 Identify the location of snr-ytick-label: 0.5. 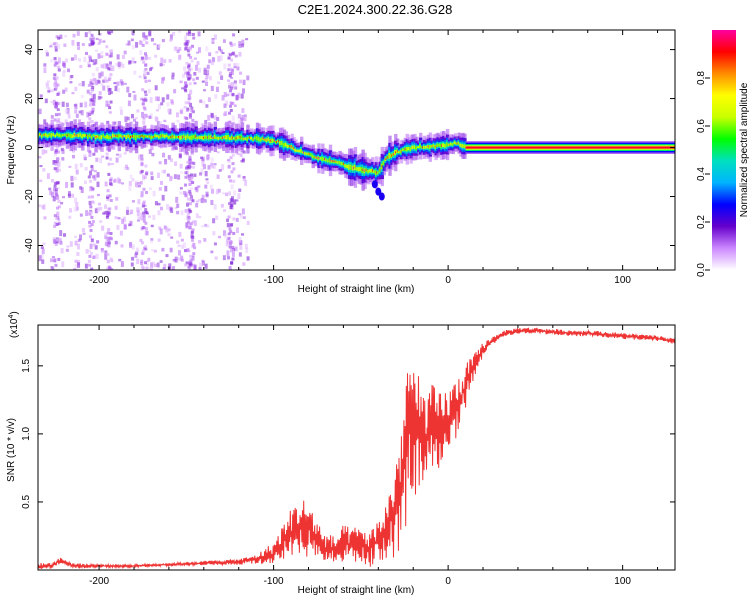
(26, 502).